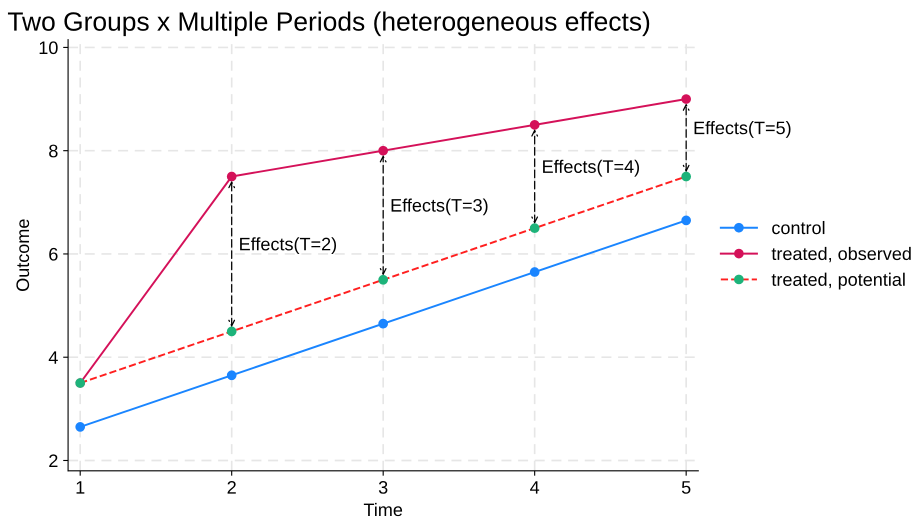 This screenshot has width=920, height=529. Describe the element at coordinates (53, 461) in the screenshot. I see `y-tick-label: 2` at that location.